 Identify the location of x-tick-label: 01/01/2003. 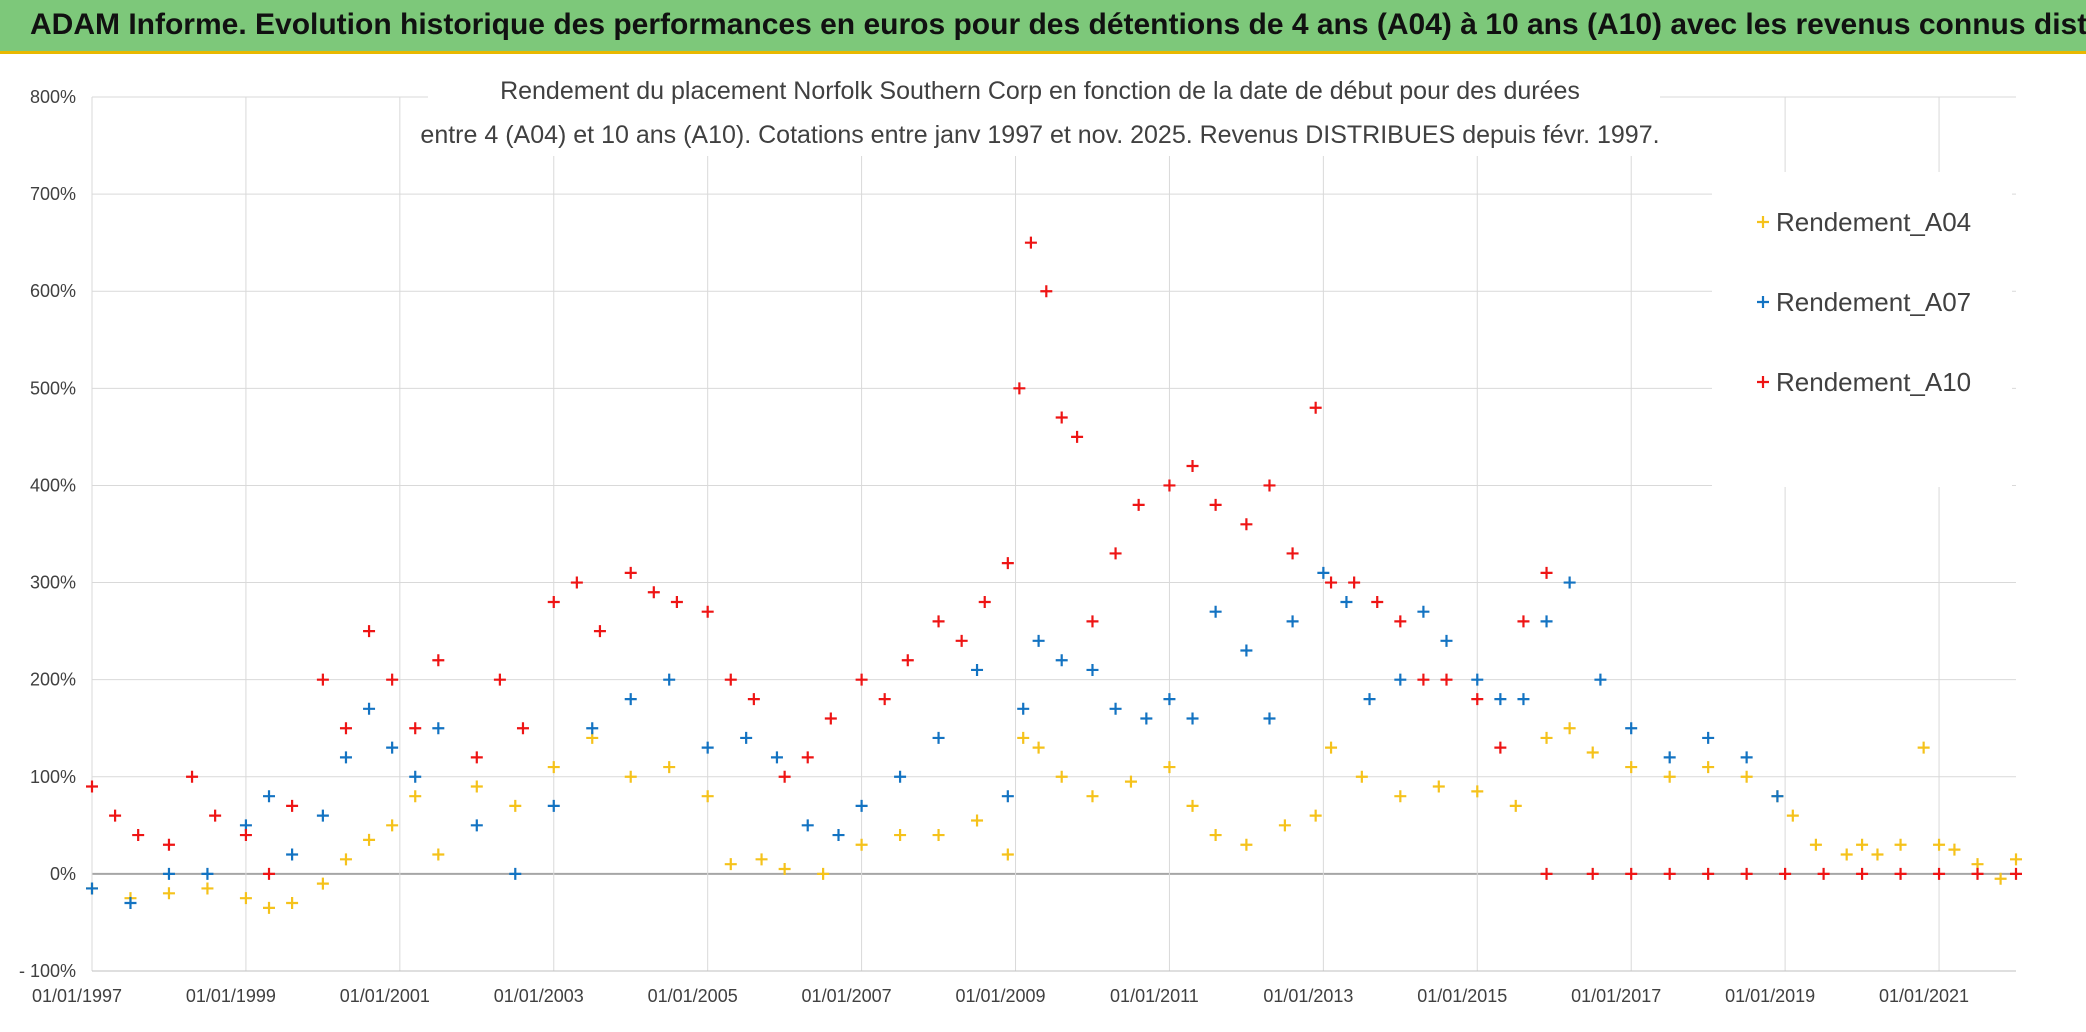
(539, 996).